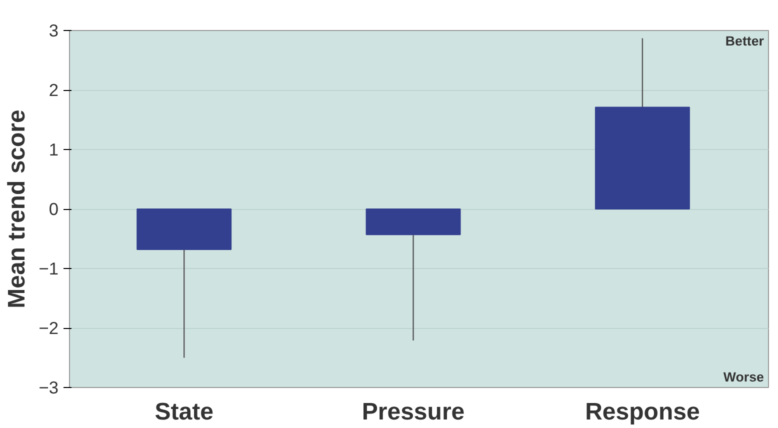 This screenshot has height=428, width=778. What do you see at coordinates (48, 388) in the screenshot?
I see `y-tick-label: −3` at bounding box center [48, 388].